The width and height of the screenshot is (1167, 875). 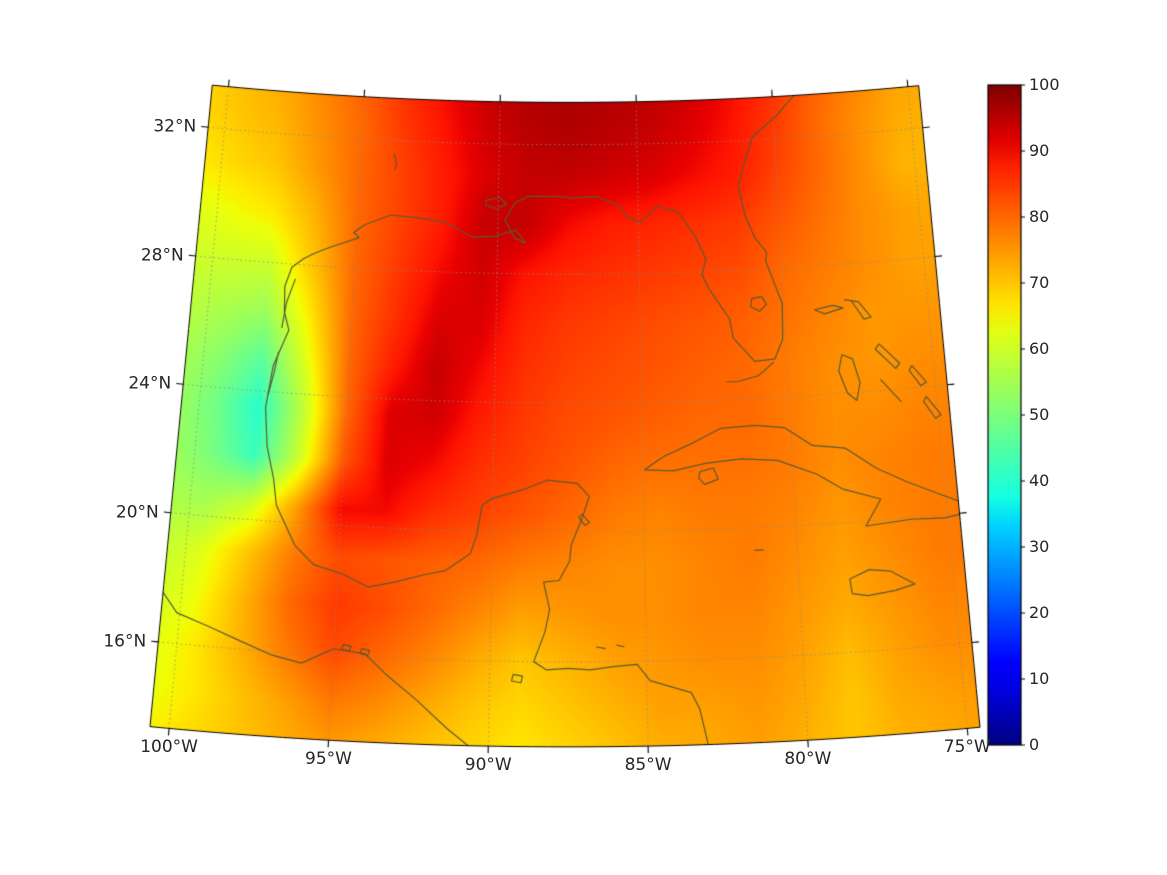 I want to click on lat-tick-label: 28°N, so click(x=162, y=255).